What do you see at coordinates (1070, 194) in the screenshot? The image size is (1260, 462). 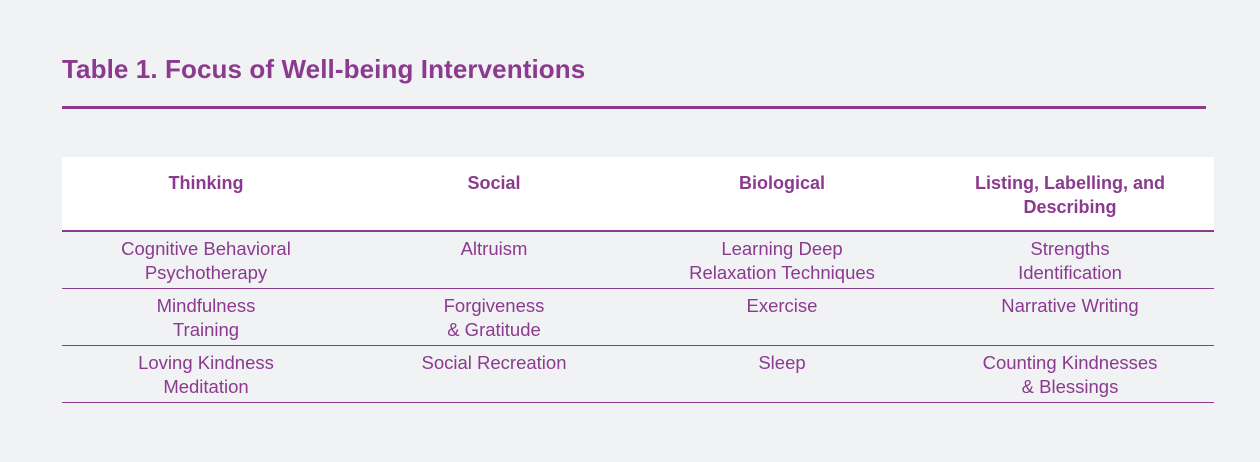 I see `column-header-listing: Listing, Labelling, and Describing` at bounding box center [1070, 194].